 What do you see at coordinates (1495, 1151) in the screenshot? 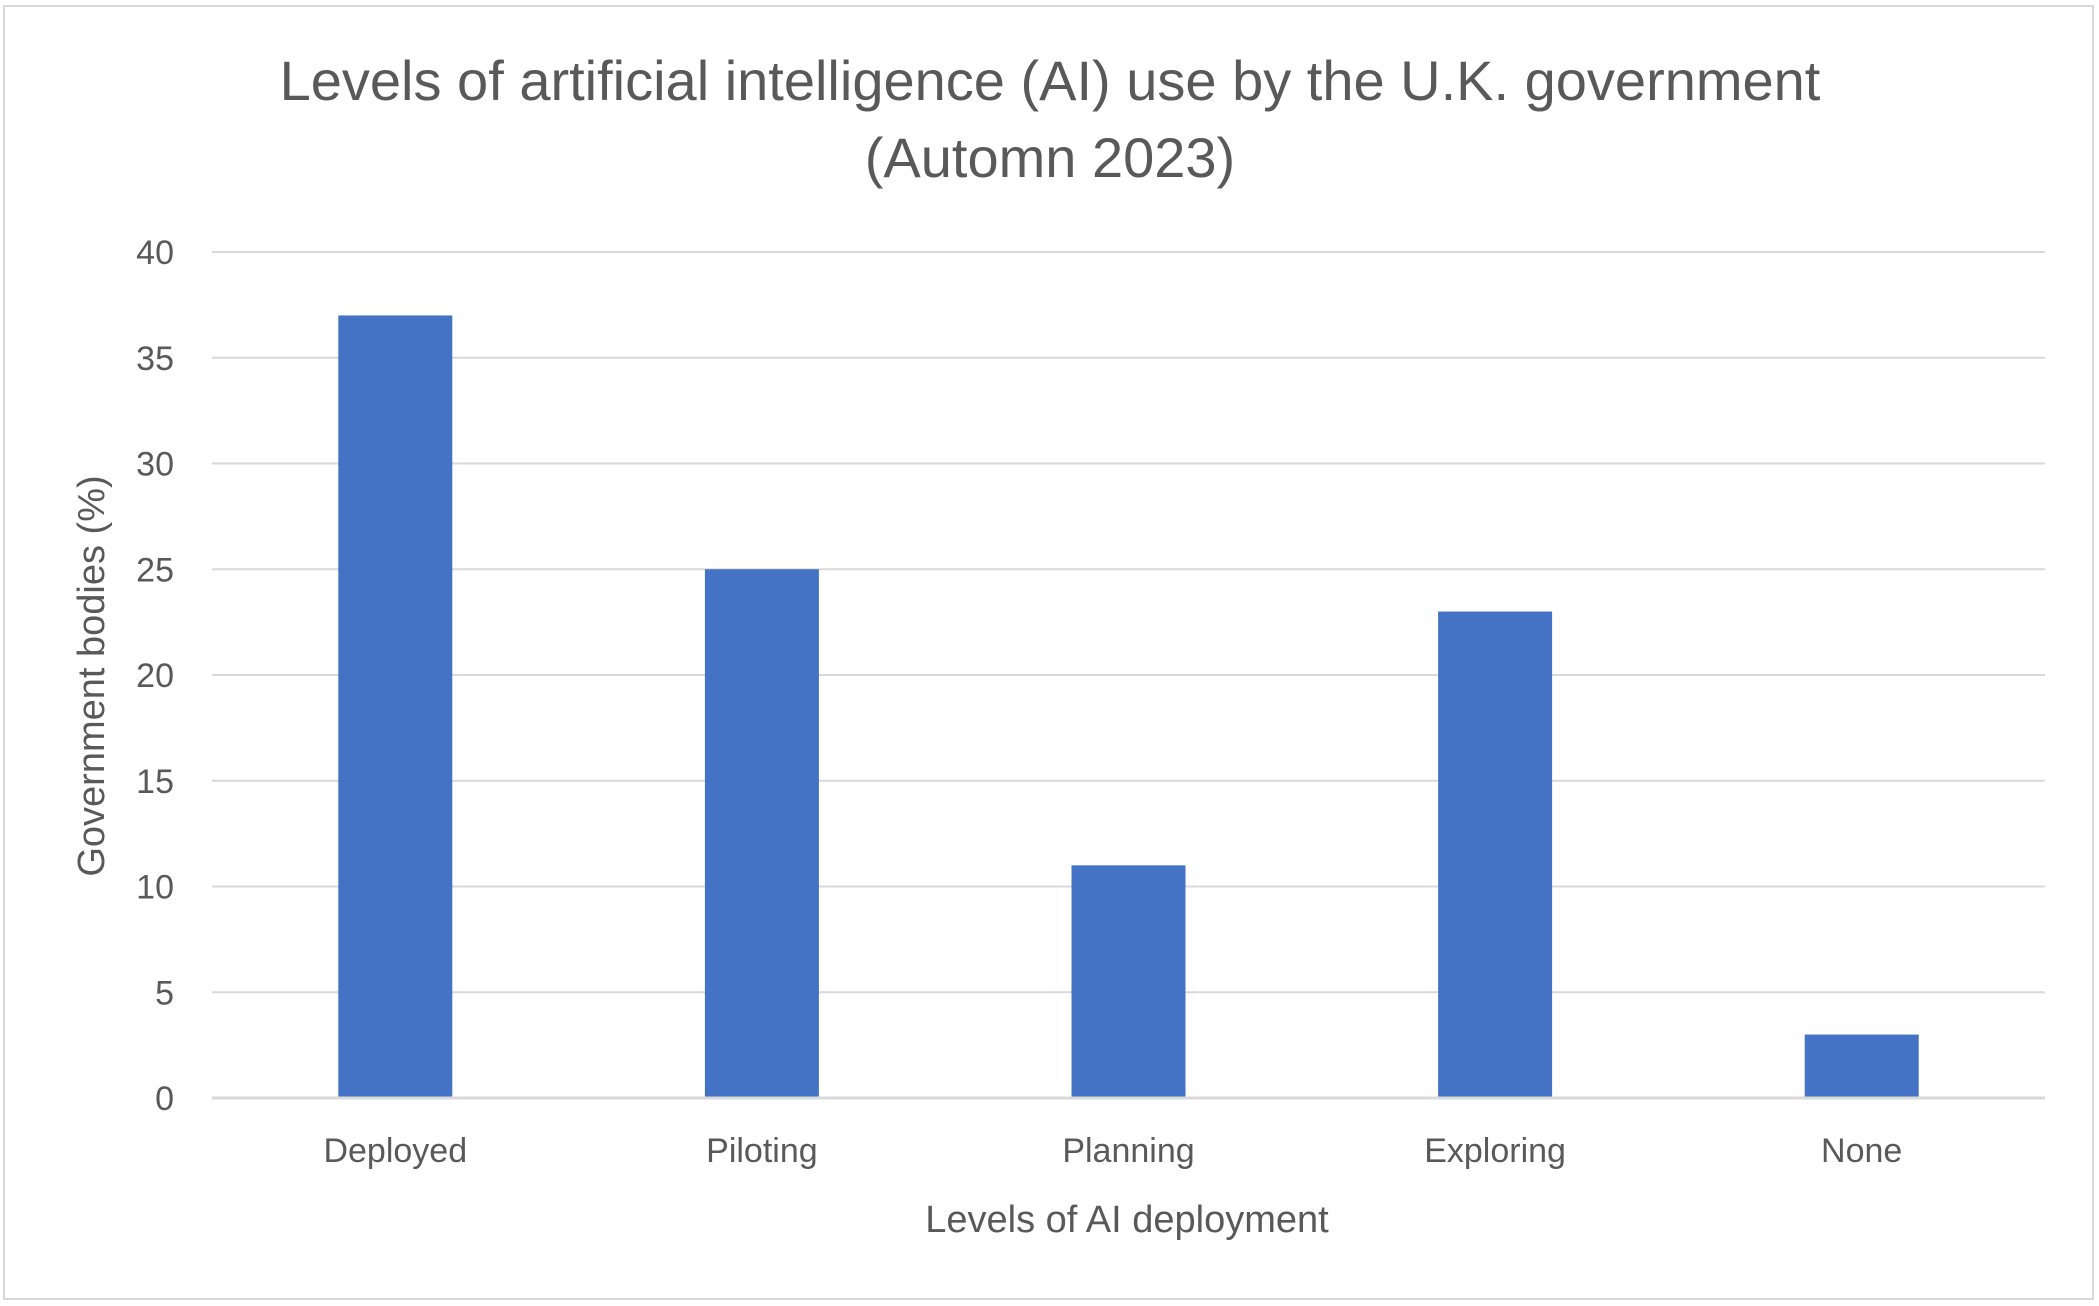
I see `x-tick-label: Exploring` at bounding box center [1495, 1151].